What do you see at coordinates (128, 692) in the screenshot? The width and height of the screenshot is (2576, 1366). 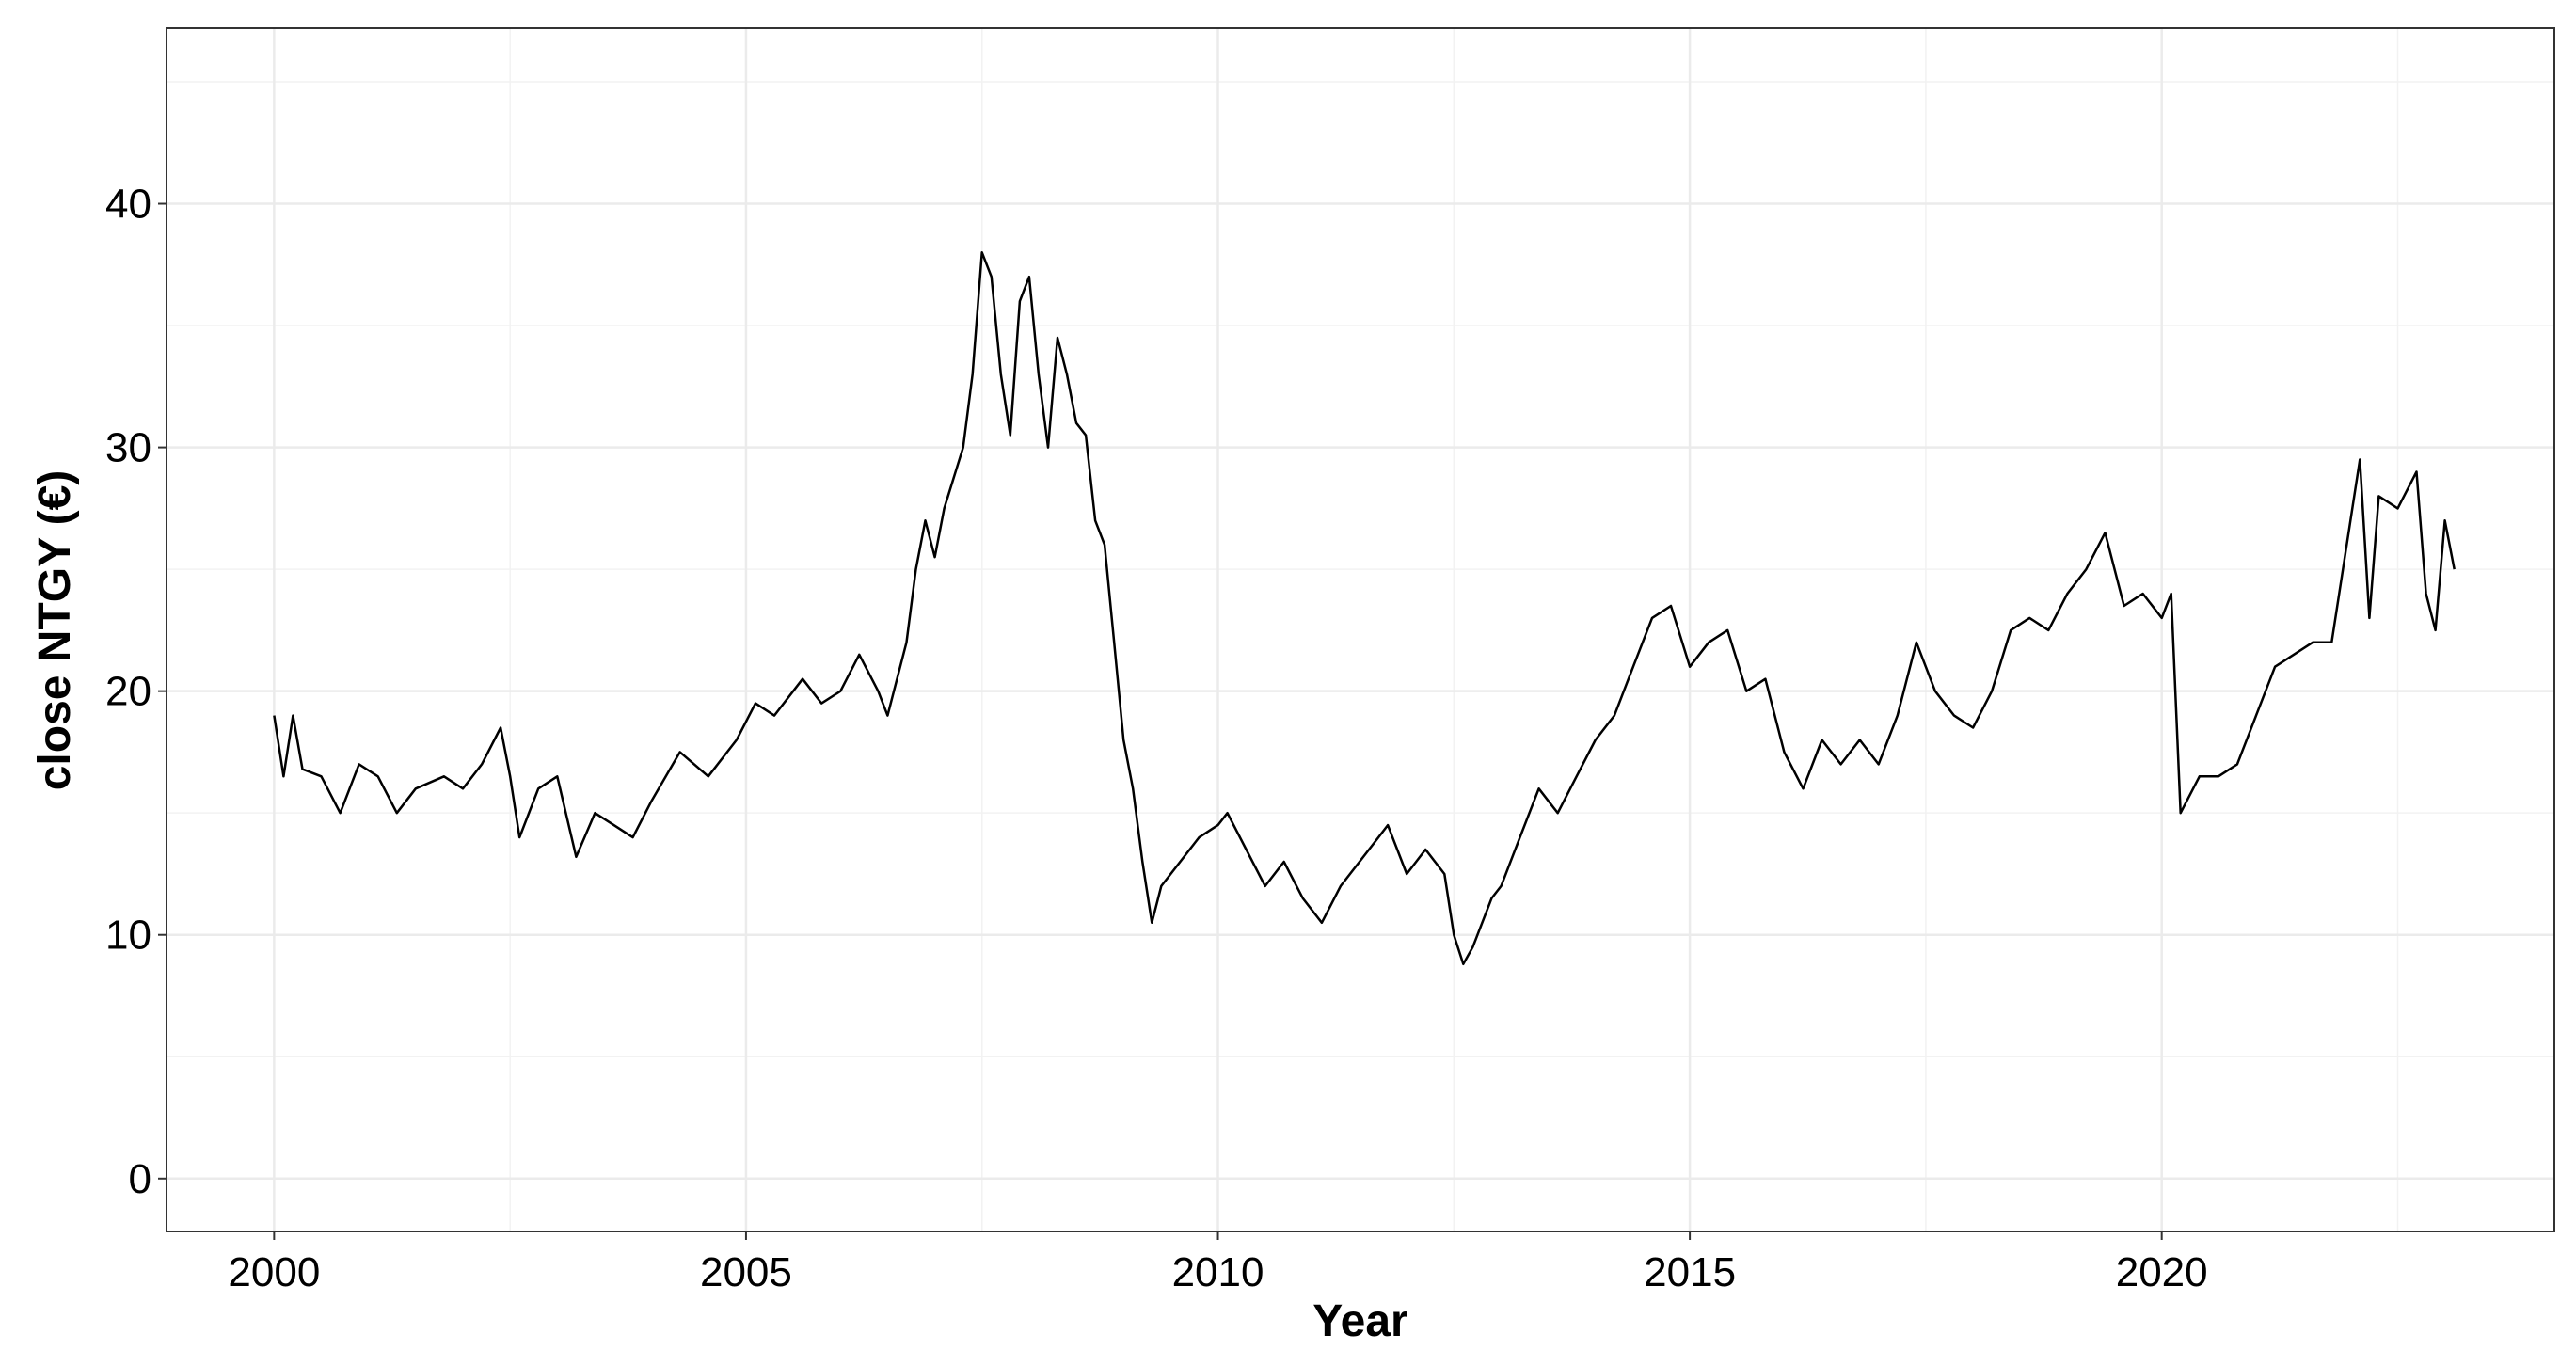 I see `y-tick-label: 20` at bounding box center [128, 692].